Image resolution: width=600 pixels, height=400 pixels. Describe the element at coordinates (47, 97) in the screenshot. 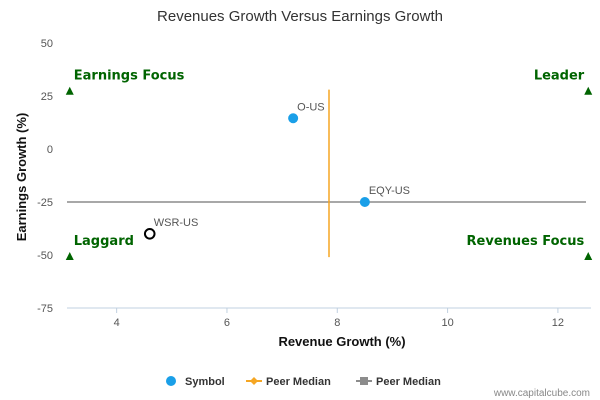

I see `y-tick-label: 25` at that location.